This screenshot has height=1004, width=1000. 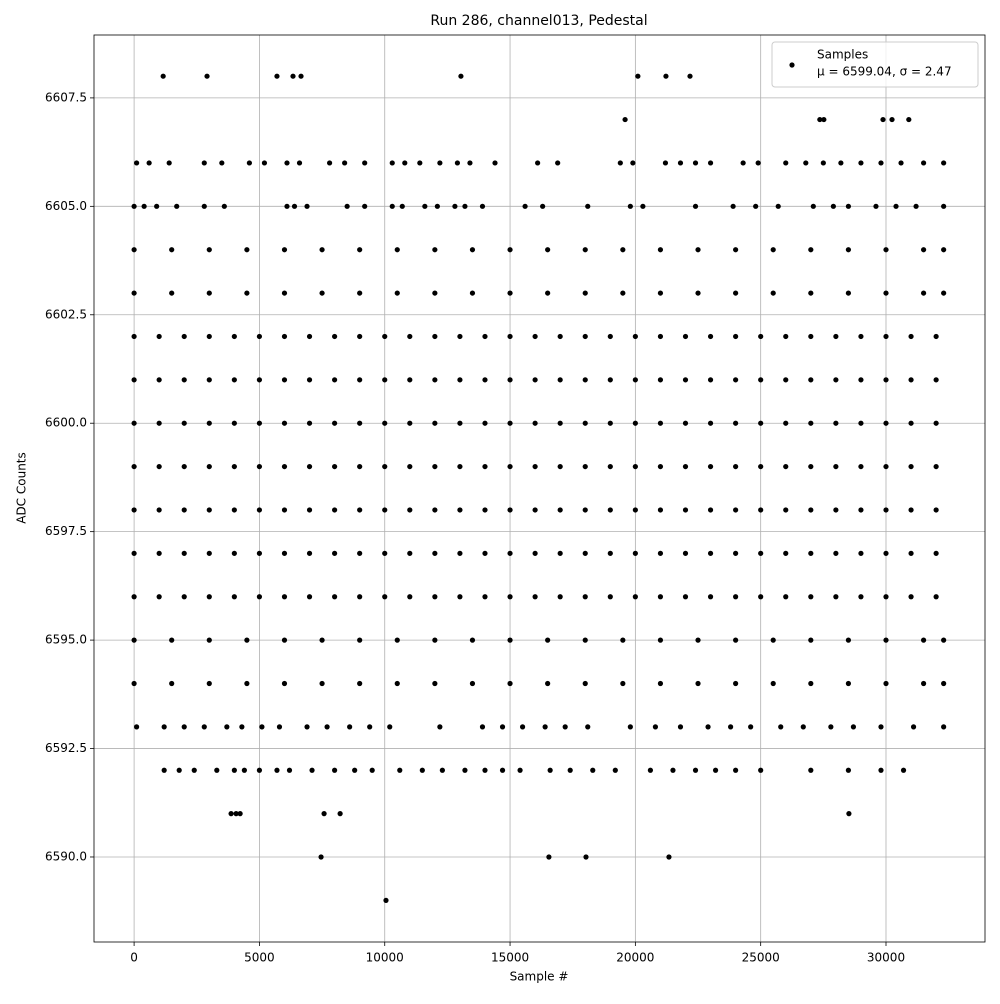 I want to click on y-tick-label: 6607.5, so click(x=66, y=97).